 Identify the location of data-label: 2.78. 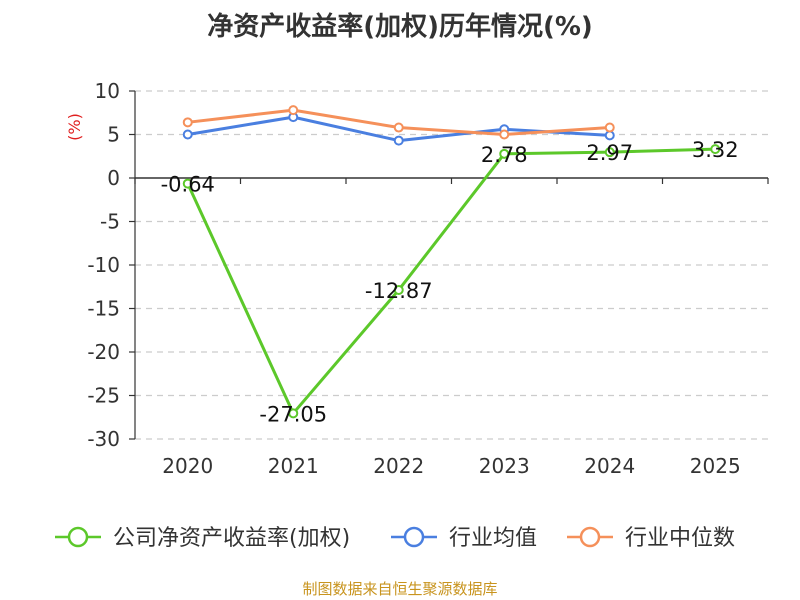
(504, 155).